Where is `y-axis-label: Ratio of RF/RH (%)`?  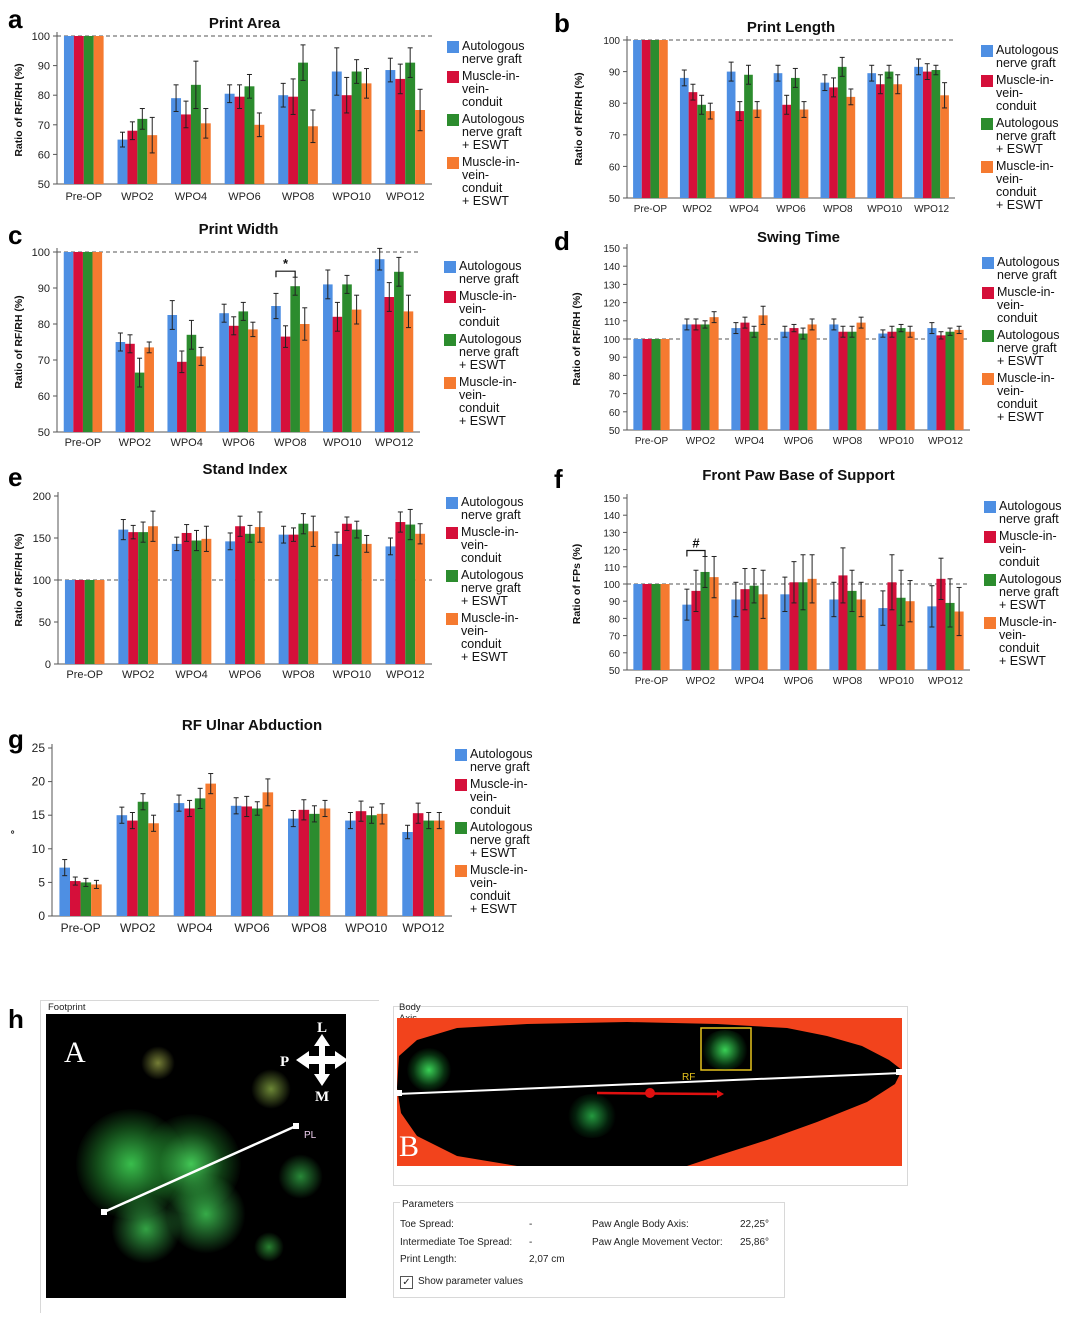 y-axis-label: Ratio of RF/RH (%) is located at coordinates (579, 118).